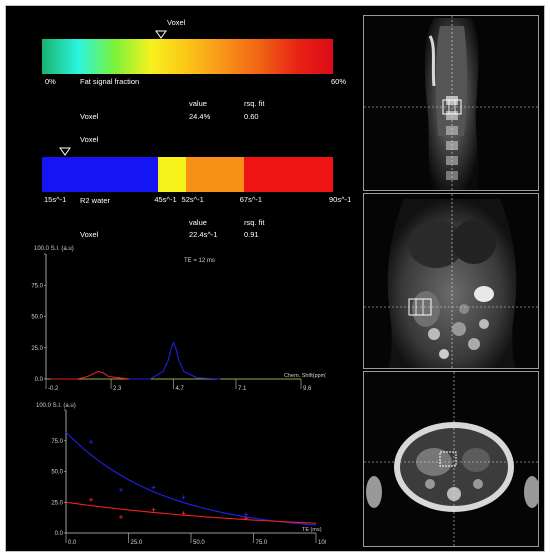 This screenshot has height=557, width=550. Describe the element at coordinates (89, 139) in the screenshot. I see `r2-voxel-marker-label: Voxel` at that location.